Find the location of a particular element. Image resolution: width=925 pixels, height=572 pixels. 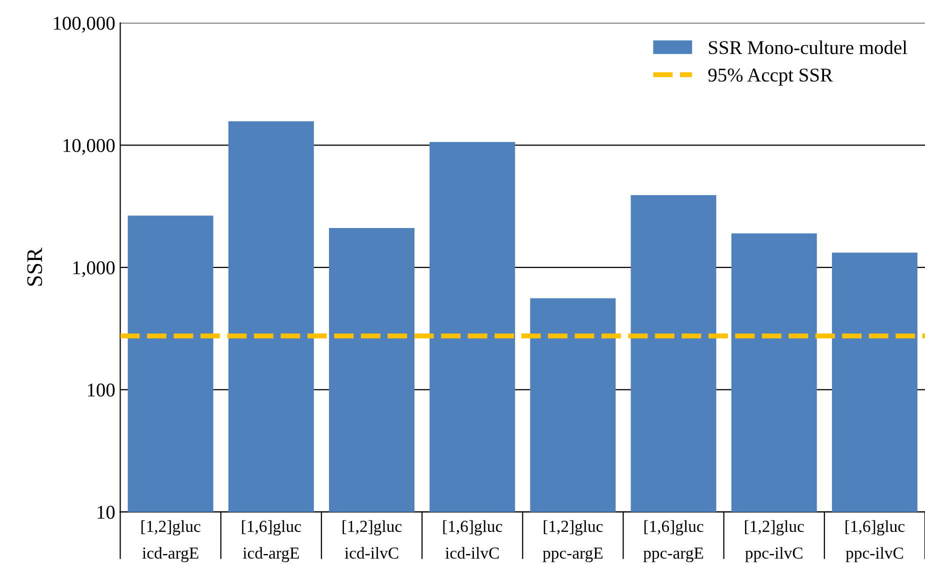

y-axis-title: SSR is located at coordinates (34, 267).